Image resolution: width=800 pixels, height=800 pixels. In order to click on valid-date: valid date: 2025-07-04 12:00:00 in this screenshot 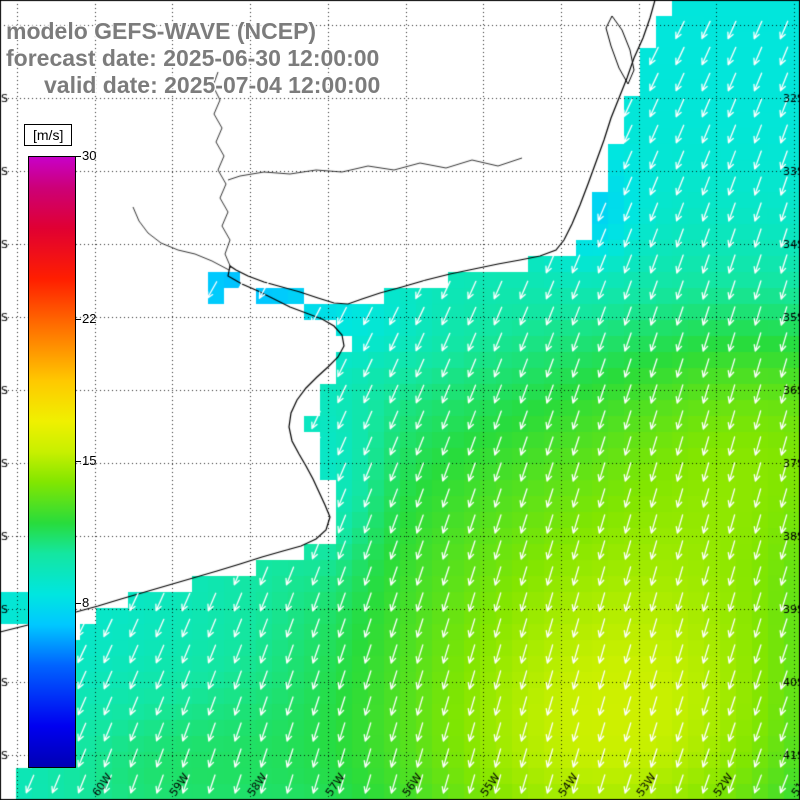, I will do `click(212, 85)`.